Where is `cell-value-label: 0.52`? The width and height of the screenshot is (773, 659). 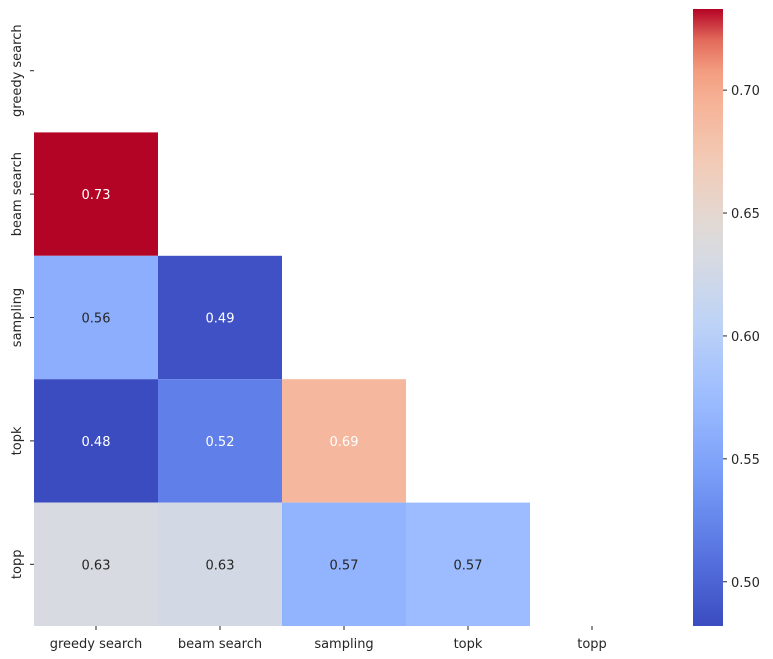
cell-value-label: 0.52 is located at coordinates (220, 442).